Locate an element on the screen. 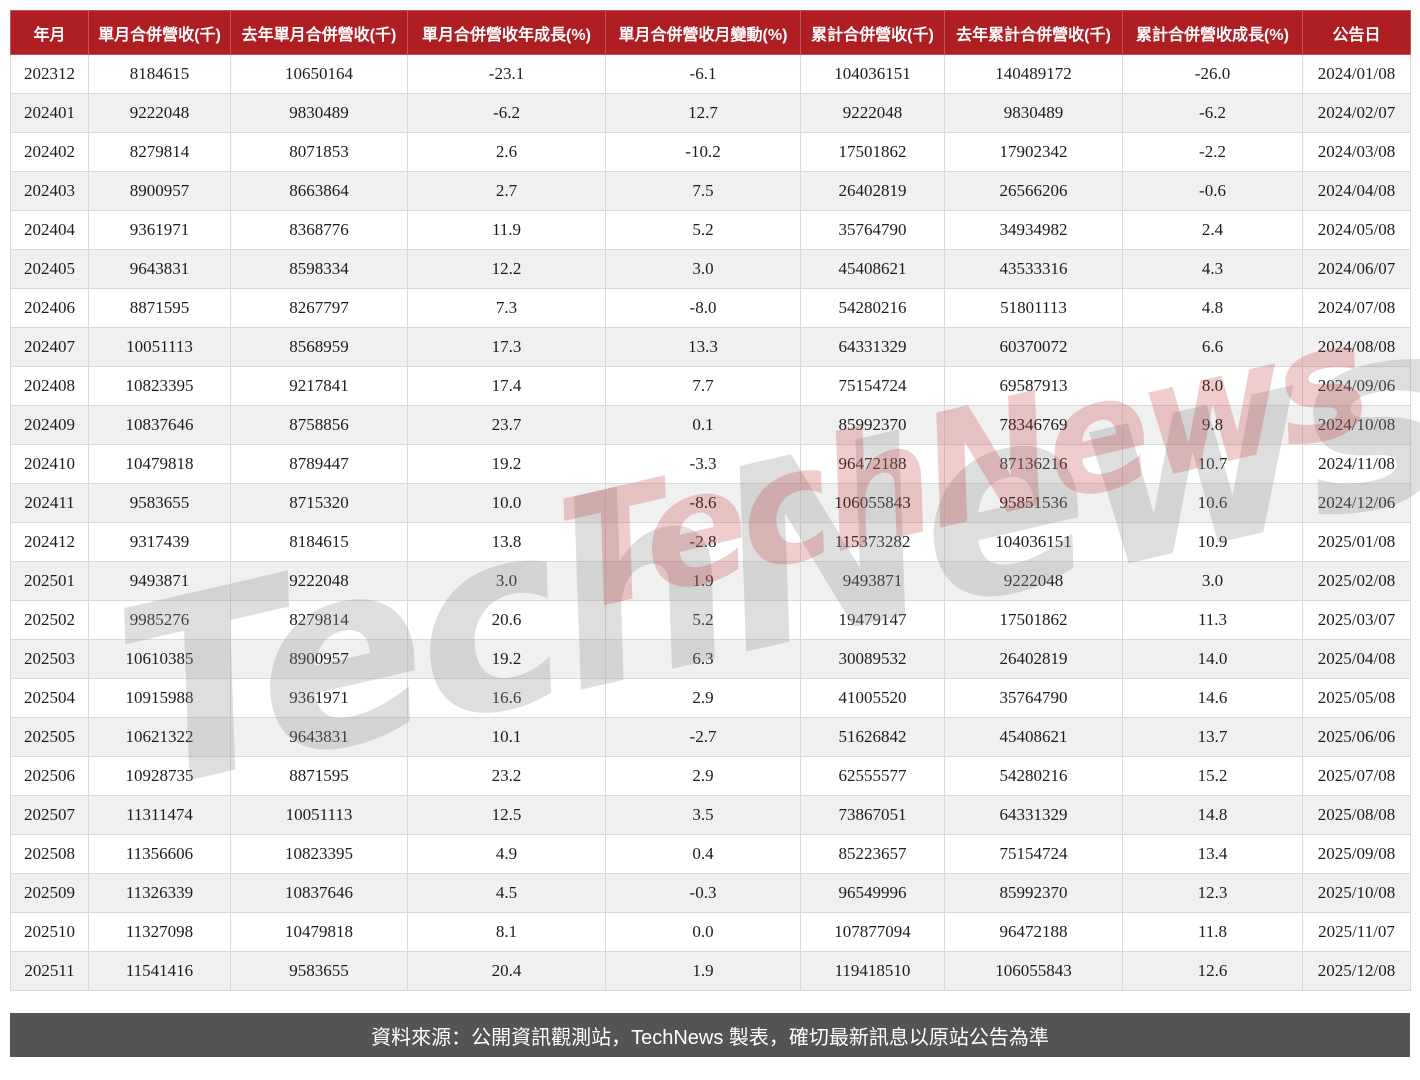 The width and height of the screenshot is (1420, 1080). column-header-1: 單月合併營收(千) is located at coordinates (159, 32).